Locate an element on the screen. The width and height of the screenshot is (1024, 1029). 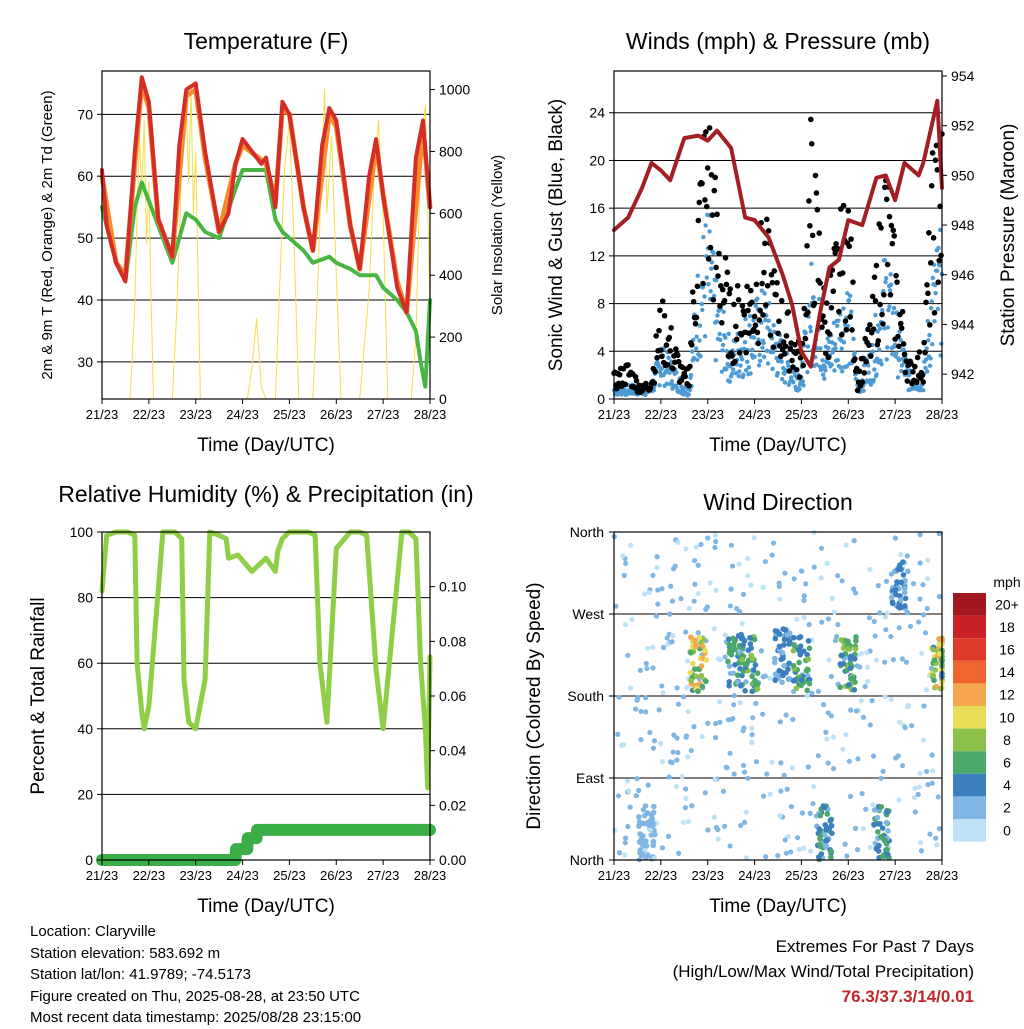
x-tick-label: 21/23 is located at coordinates (614, 875).